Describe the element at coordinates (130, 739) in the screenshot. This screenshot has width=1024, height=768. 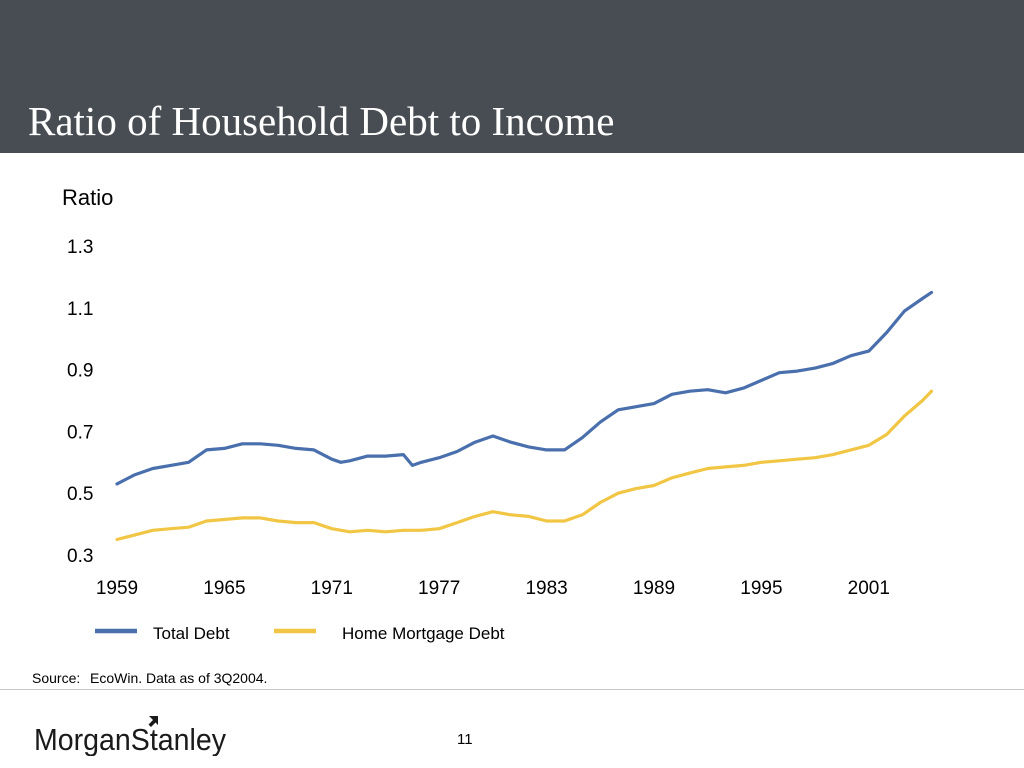
I see `svg-text: MorganStanley` at that location.